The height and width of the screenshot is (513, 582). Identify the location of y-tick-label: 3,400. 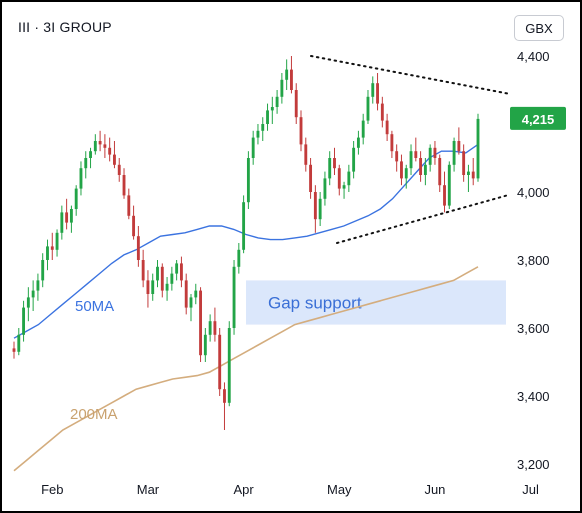
(533, 396).